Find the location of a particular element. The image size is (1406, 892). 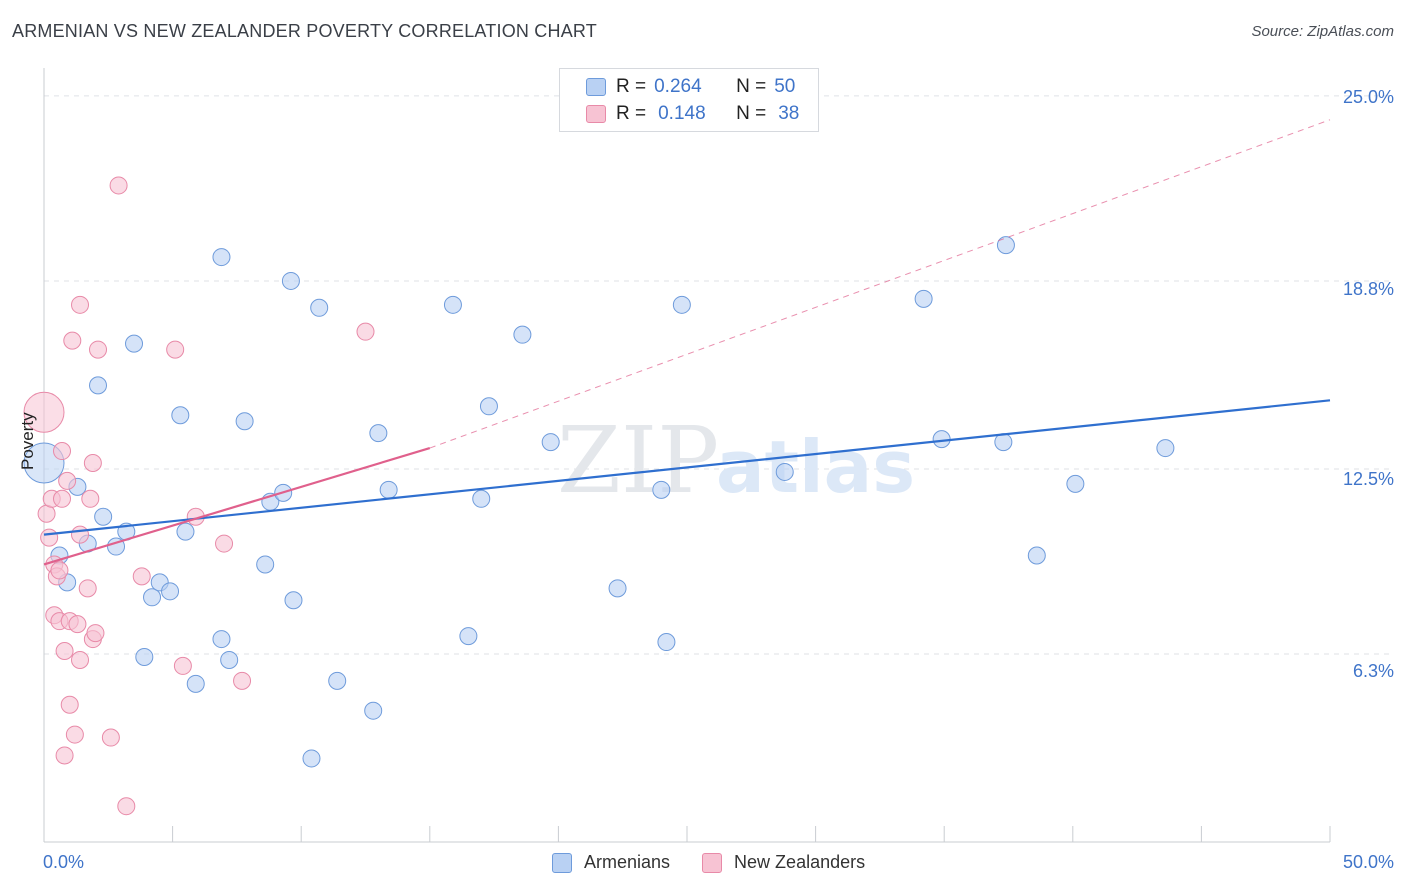

legend-swatch-blue is located at coordinates (596, 87).